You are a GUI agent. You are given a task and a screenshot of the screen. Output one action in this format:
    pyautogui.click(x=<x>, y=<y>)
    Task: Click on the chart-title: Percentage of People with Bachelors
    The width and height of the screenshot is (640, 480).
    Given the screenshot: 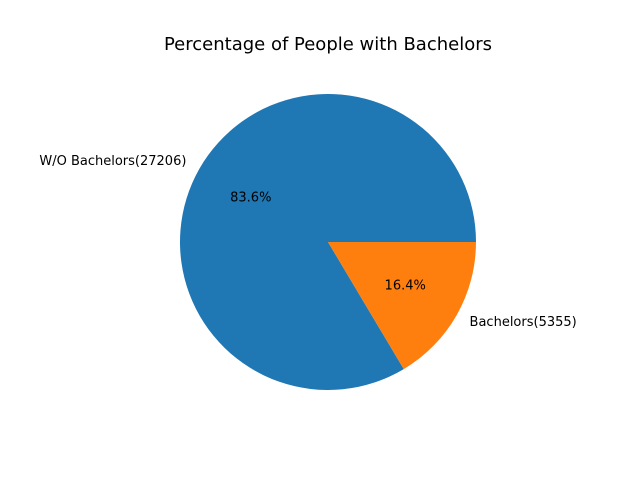 What is the action you would take?
    pyautogui.click(x=328, y=44)
    